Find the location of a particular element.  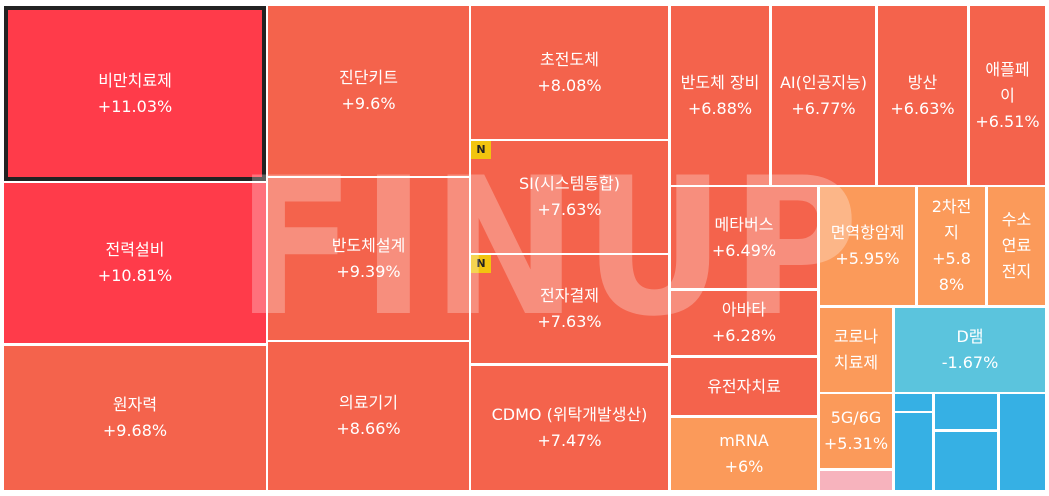

tile-change: +10.81% is located at coordinates (135, 275).